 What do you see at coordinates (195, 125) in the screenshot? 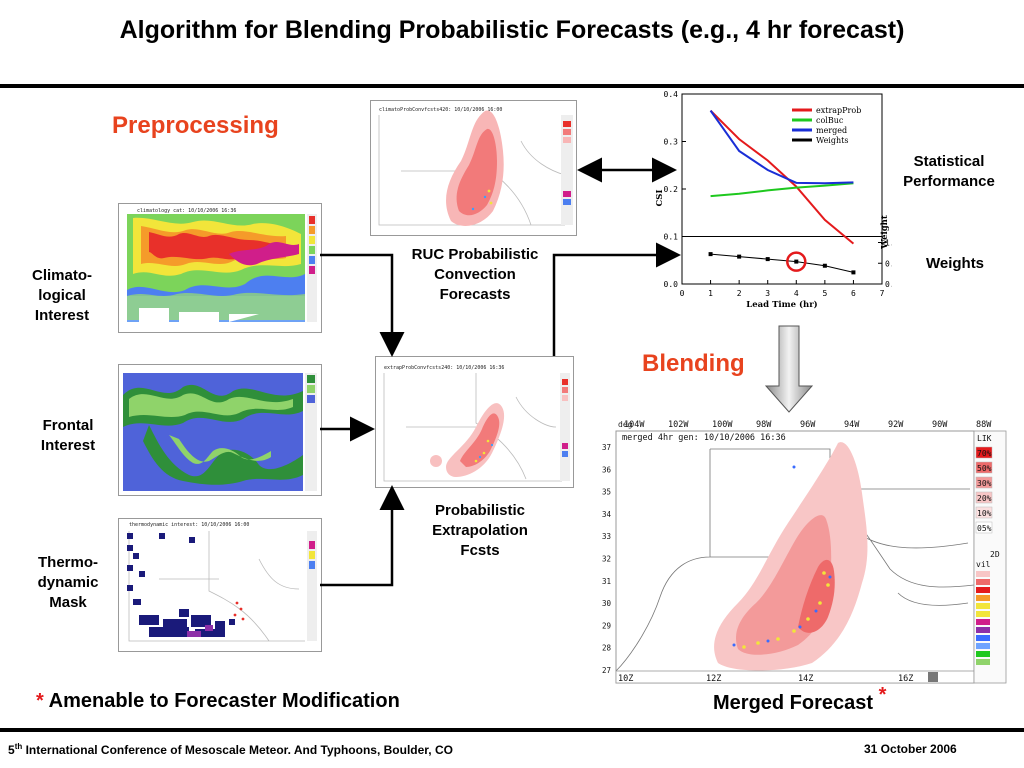
I see `preprocessing-heading: Preprocessing` at bounding box center [195, 125].